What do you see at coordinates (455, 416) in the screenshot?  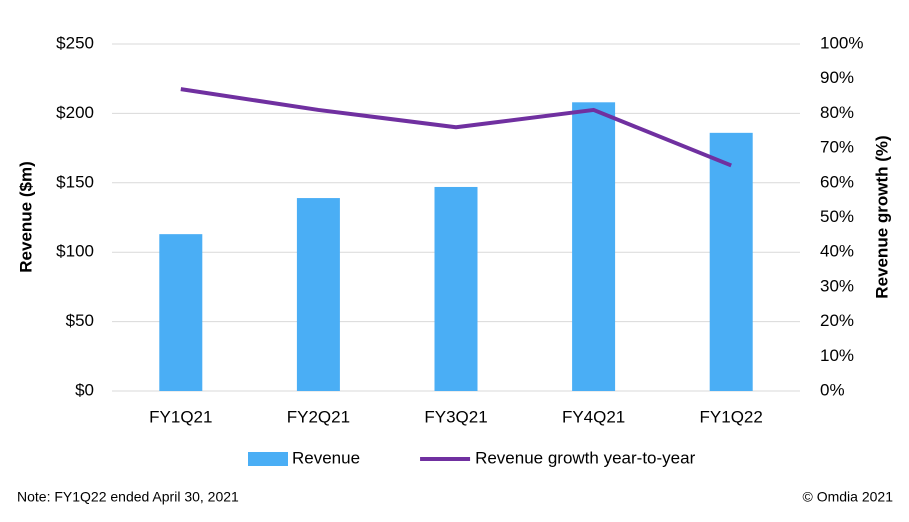 I see `x-tick-label: FY3Q21` at bounding box center [455, 416].